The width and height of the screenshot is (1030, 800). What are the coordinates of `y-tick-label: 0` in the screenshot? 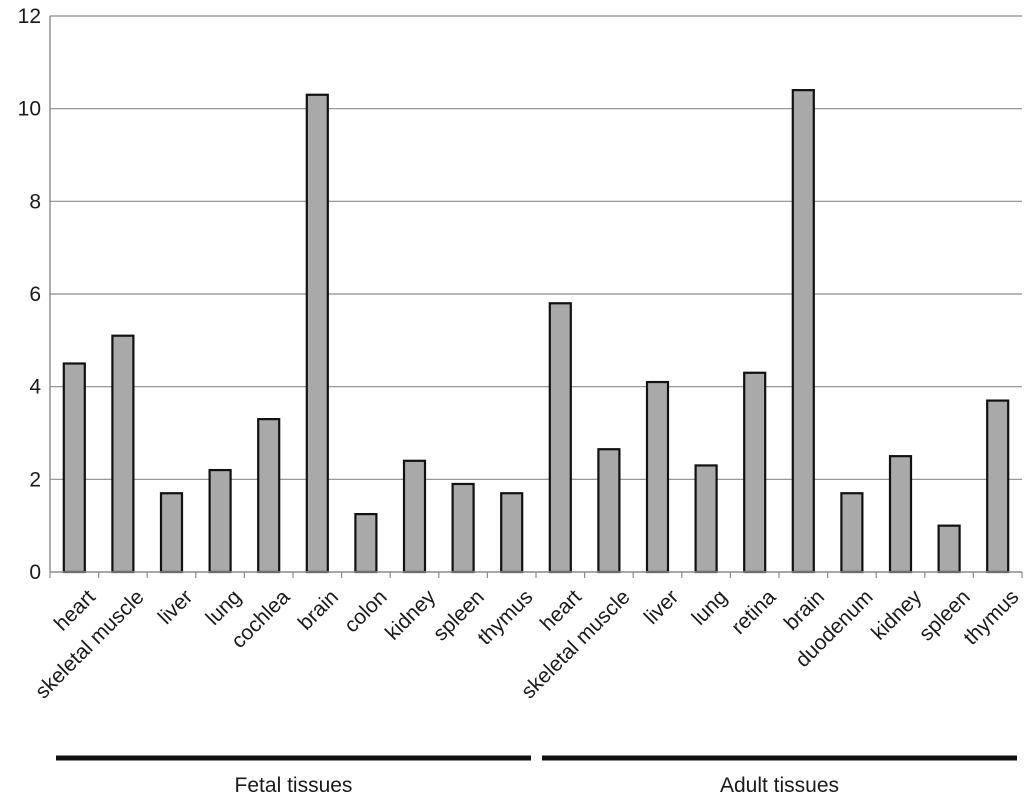 It's located at (35, 572).